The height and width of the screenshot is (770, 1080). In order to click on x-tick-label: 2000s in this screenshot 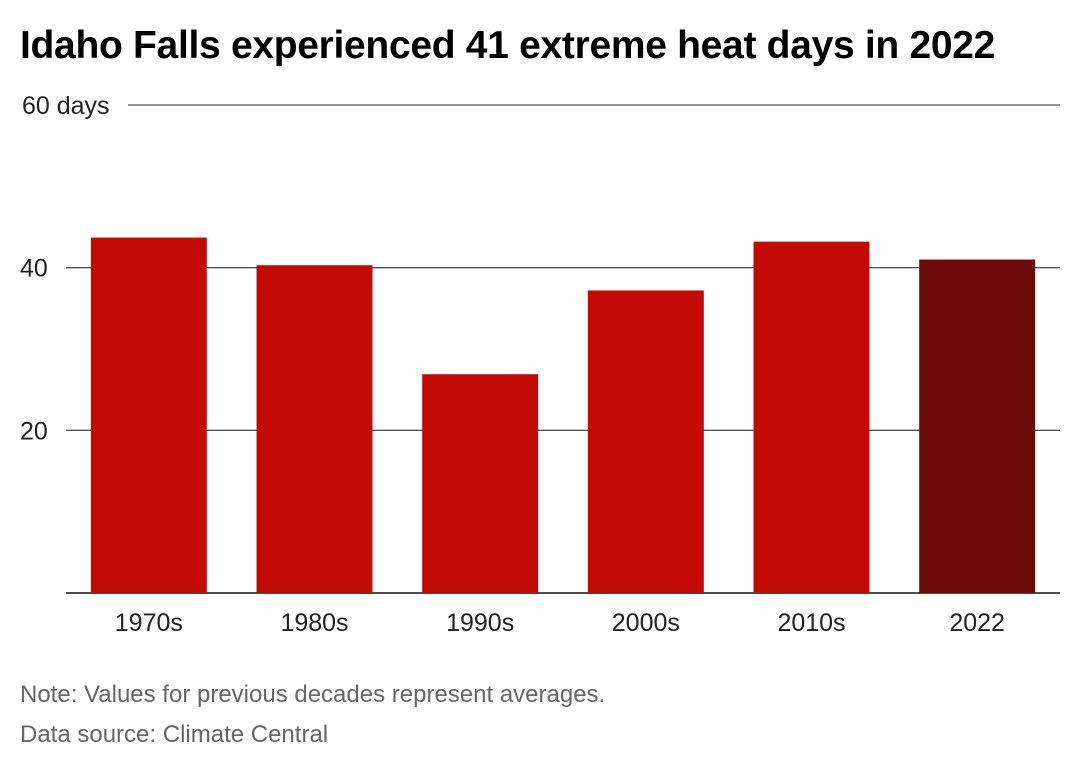, I will do `click(646, 623)`.